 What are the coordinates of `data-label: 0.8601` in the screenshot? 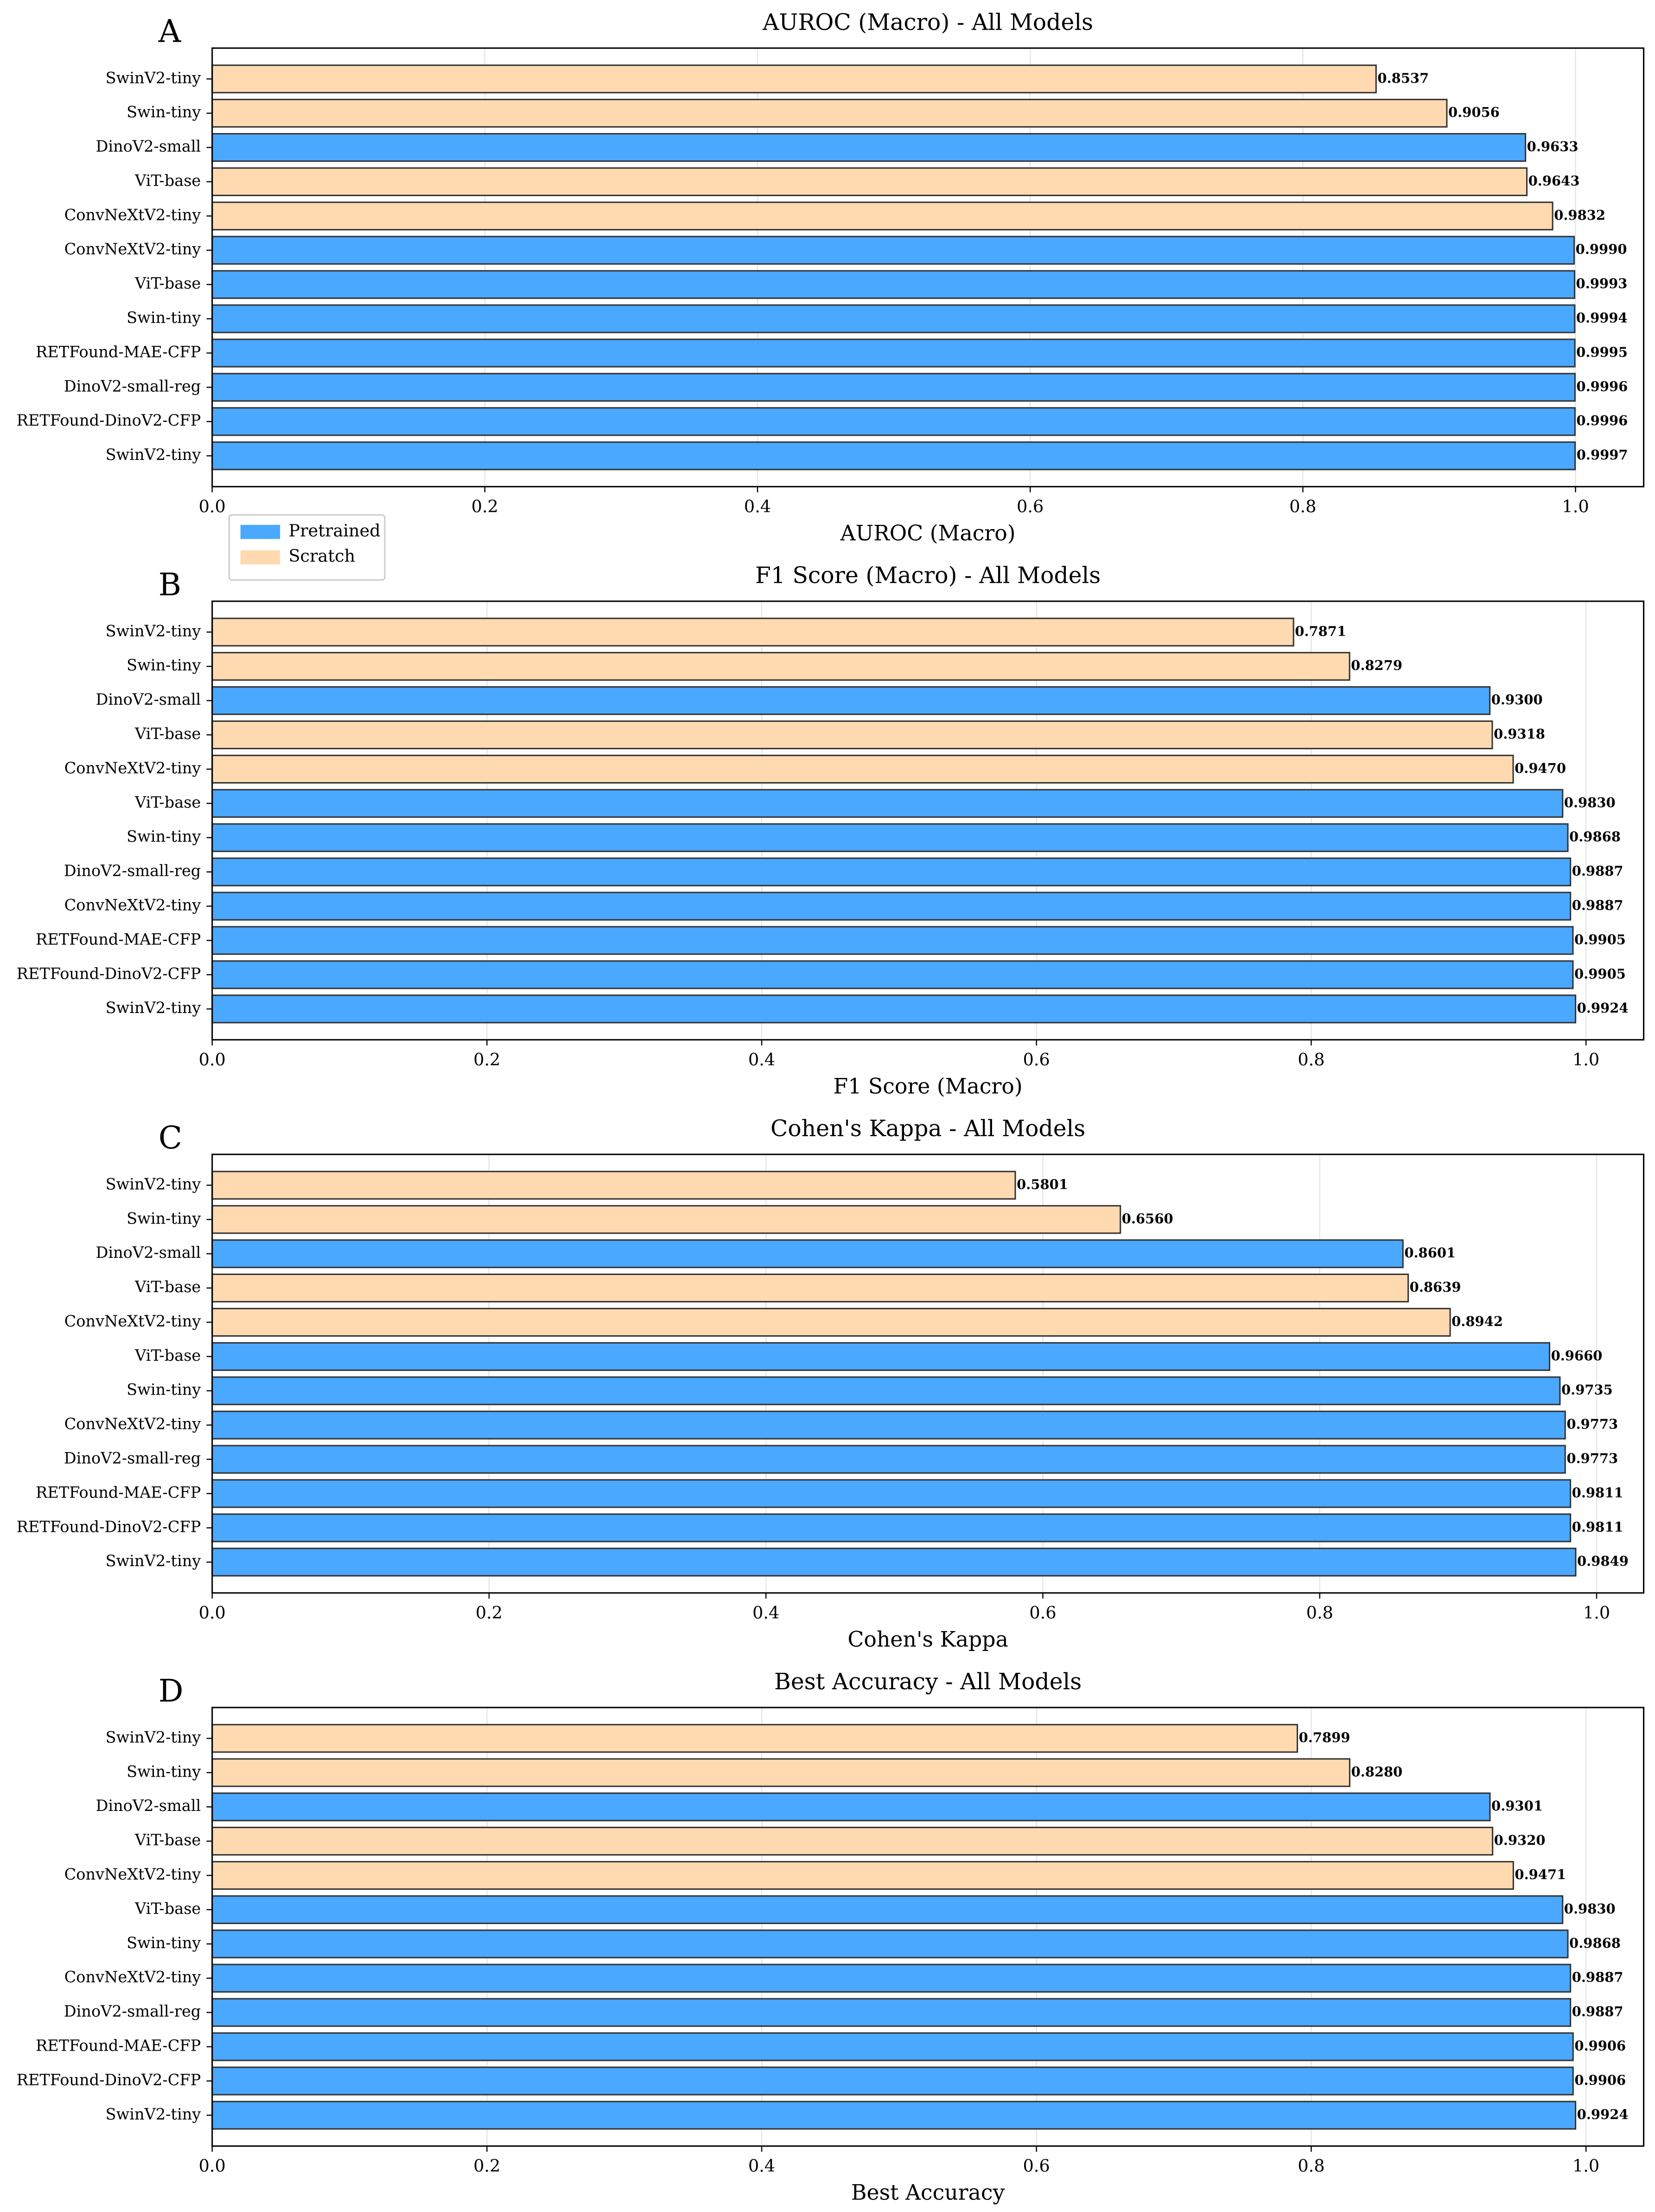 It's located at (1430, 1253).